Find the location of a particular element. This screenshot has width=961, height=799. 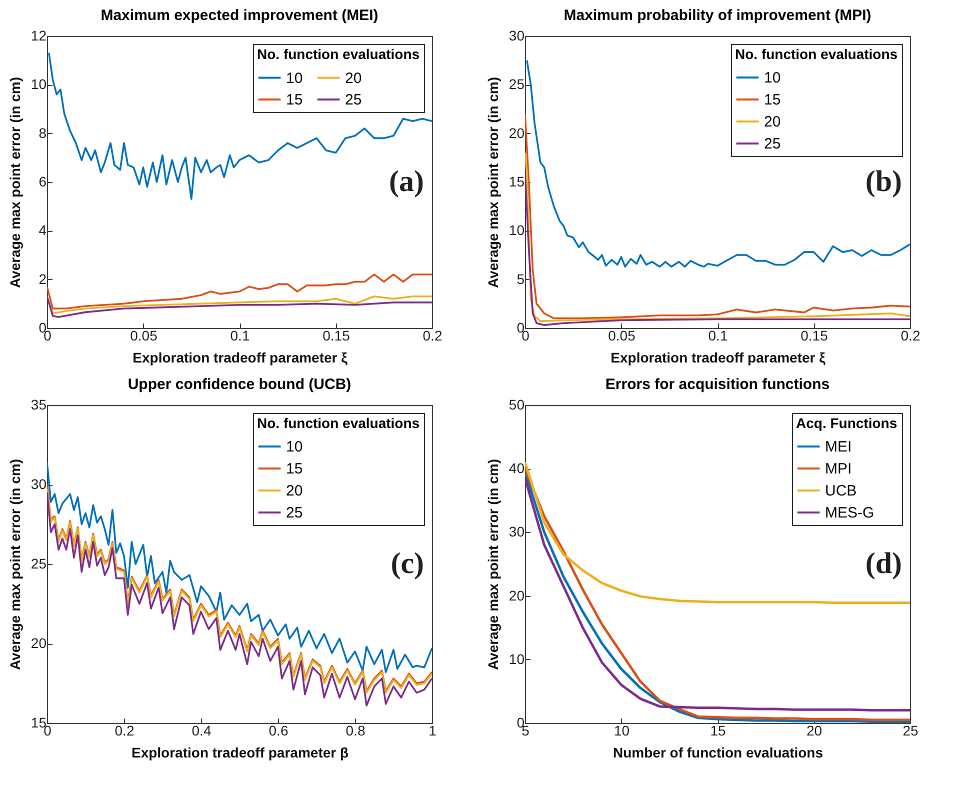

x-tick-label: 1 is located at coordinates (432, 730).